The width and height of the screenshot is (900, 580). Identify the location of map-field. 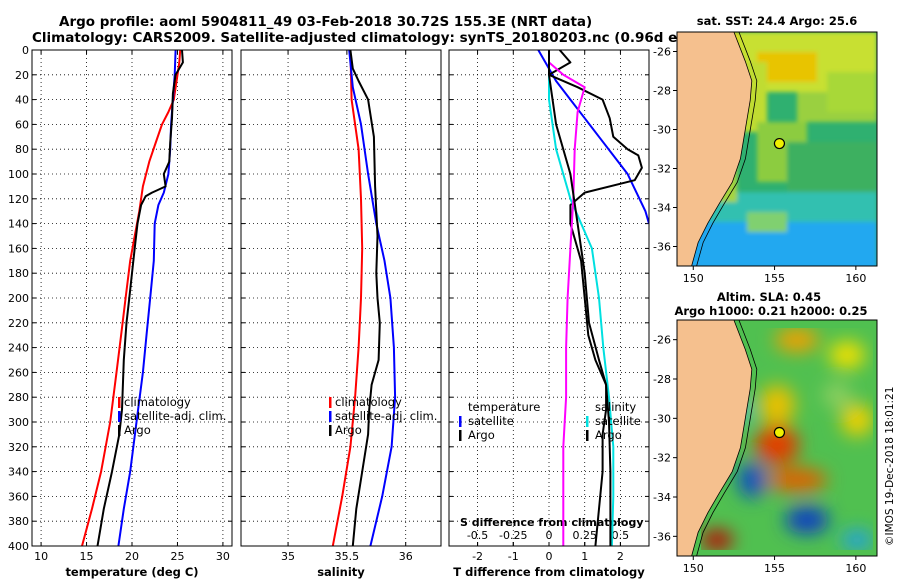
(777, 438).